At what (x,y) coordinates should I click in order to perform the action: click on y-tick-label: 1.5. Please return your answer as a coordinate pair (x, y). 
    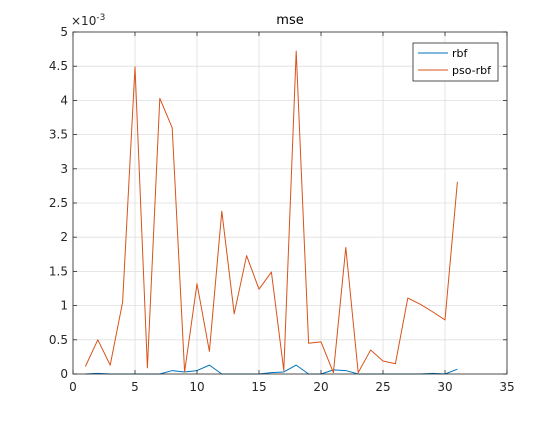
    Looking at the image, I should click on (58, 271).